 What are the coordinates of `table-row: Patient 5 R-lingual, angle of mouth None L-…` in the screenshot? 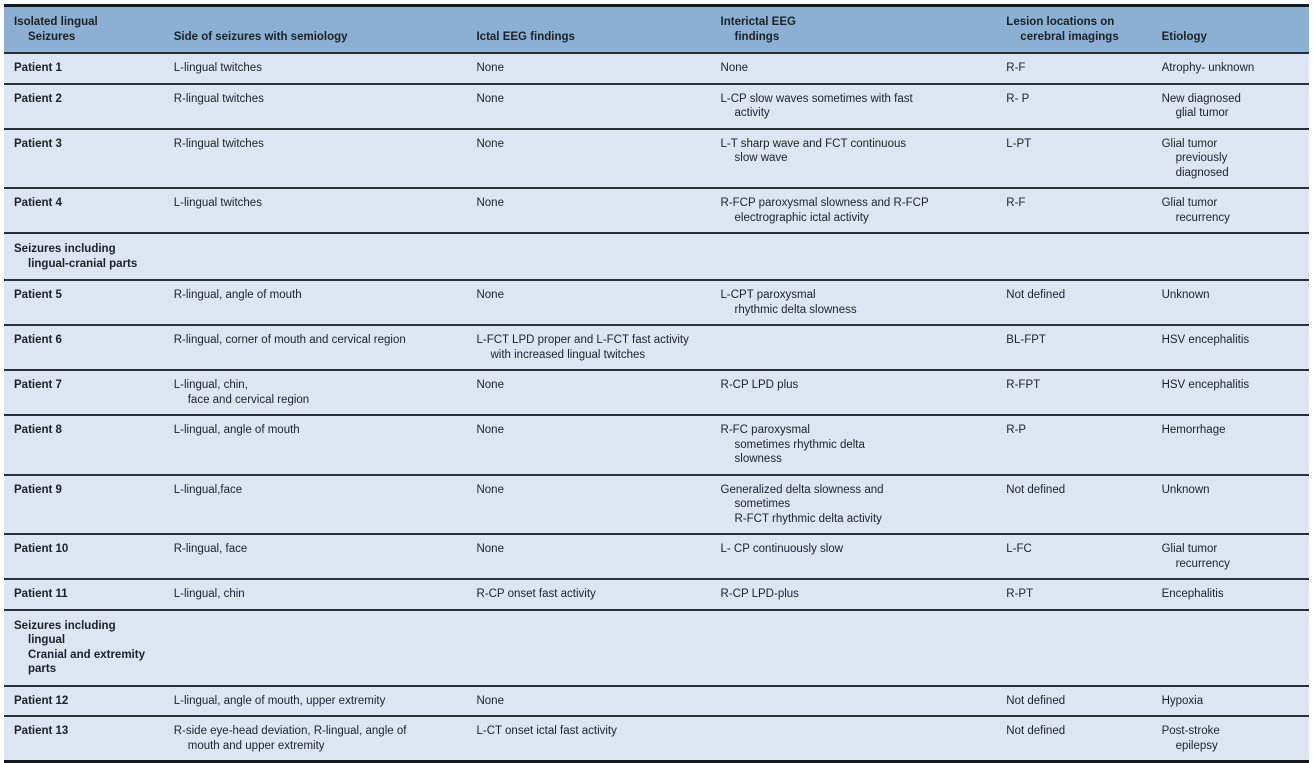 It's located at (656, 302).